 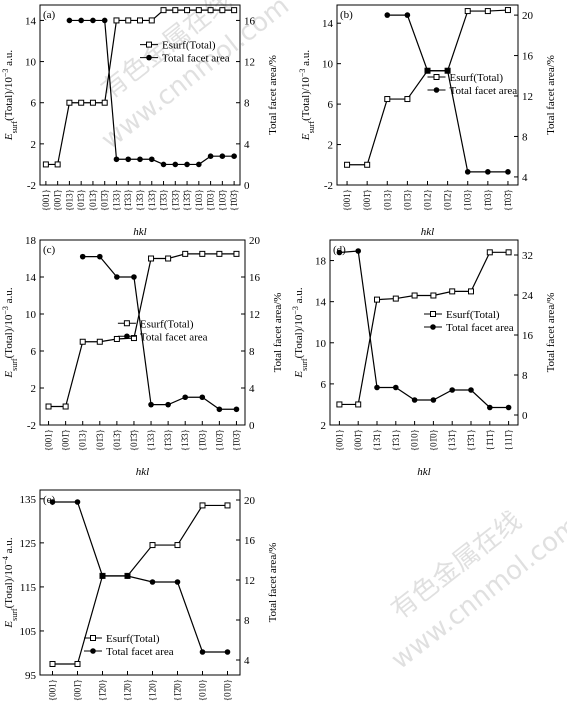 I want to click on x-tick-label: {1̄2̄0}, so click(x=178, y=690).